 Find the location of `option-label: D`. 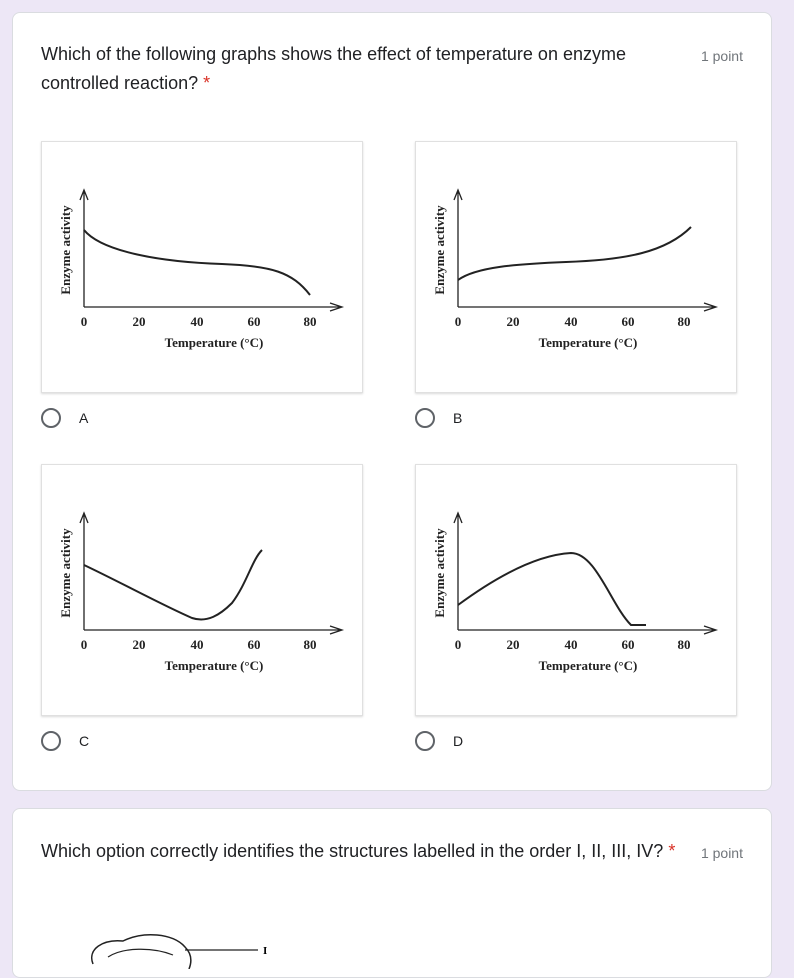

option-label: D is located at coordinates (458, 741).